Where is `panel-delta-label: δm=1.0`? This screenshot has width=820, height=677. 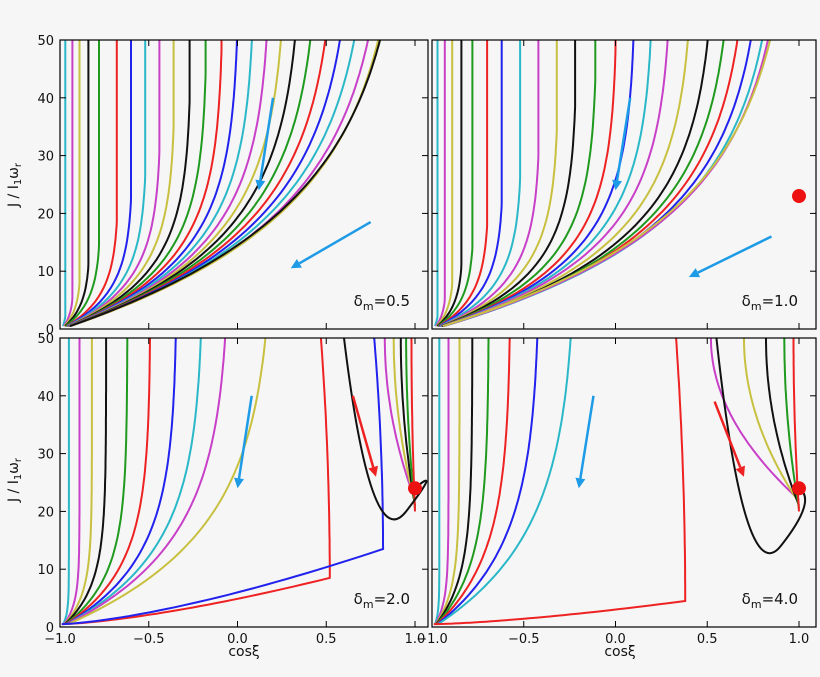
panel-delta-label: δm=1.0 is located at coordinates (770, 302).